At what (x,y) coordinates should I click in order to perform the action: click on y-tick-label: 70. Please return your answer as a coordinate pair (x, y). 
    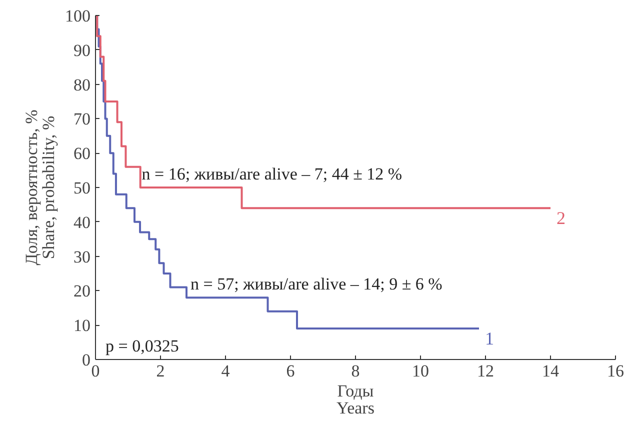
    Looking at the image, I should click on (82, 119).